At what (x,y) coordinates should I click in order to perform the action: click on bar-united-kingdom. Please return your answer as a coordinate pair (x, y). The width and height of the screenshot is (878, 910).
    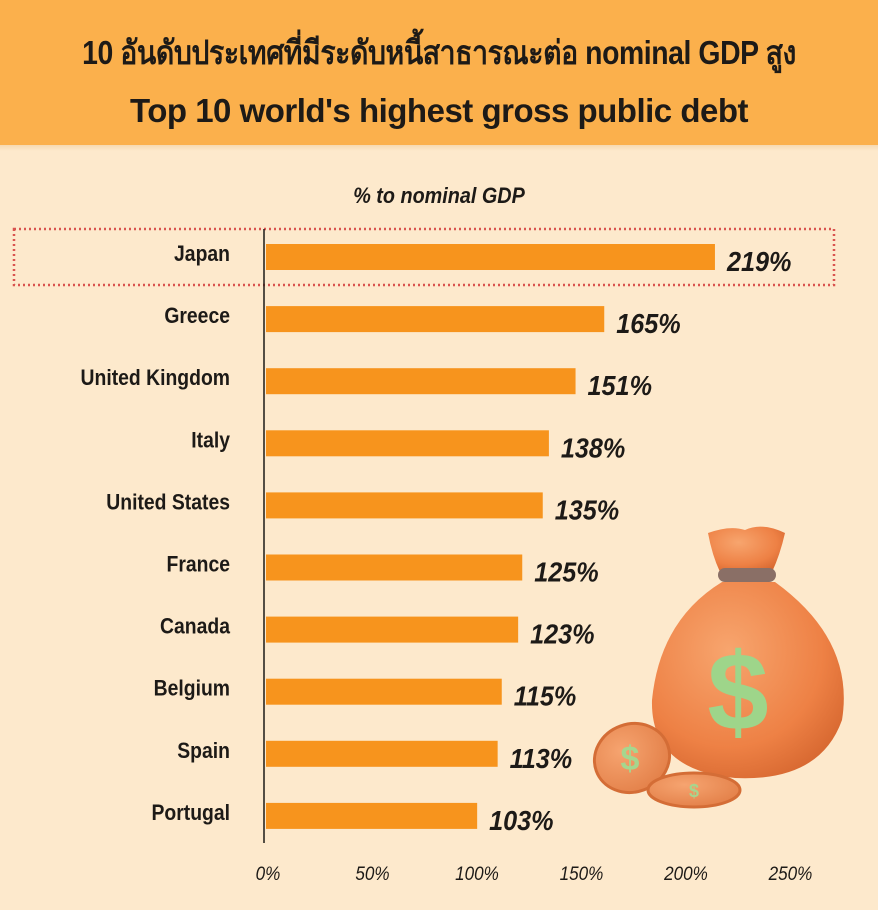
    Looking at the image, I should click on (421, 381).